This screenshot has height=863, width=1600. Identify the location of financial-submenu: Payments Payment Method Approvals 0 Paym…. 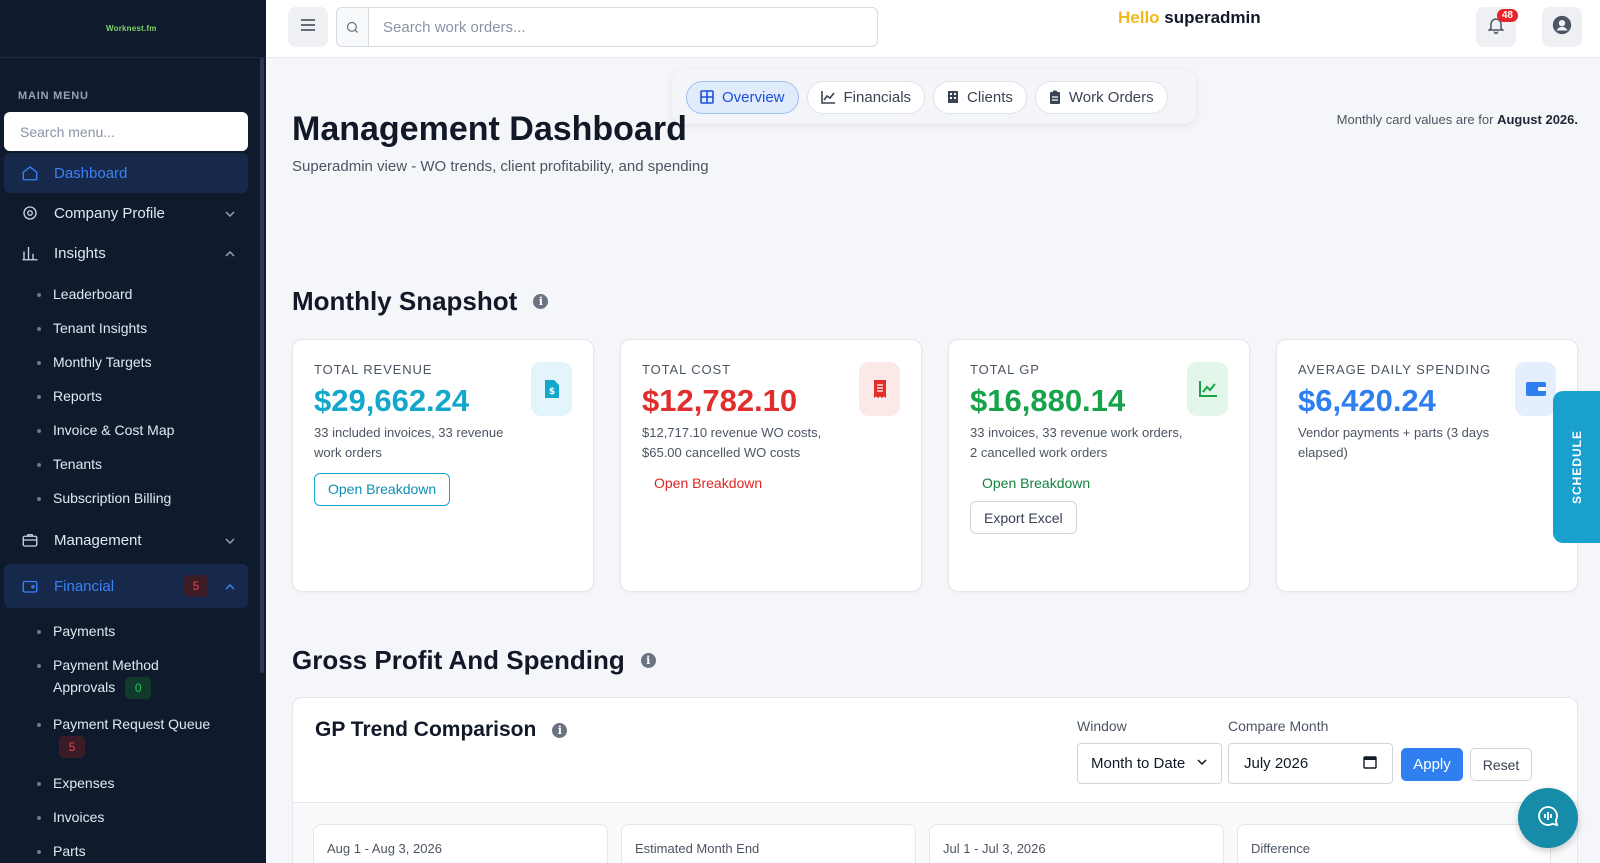
(133, 741).